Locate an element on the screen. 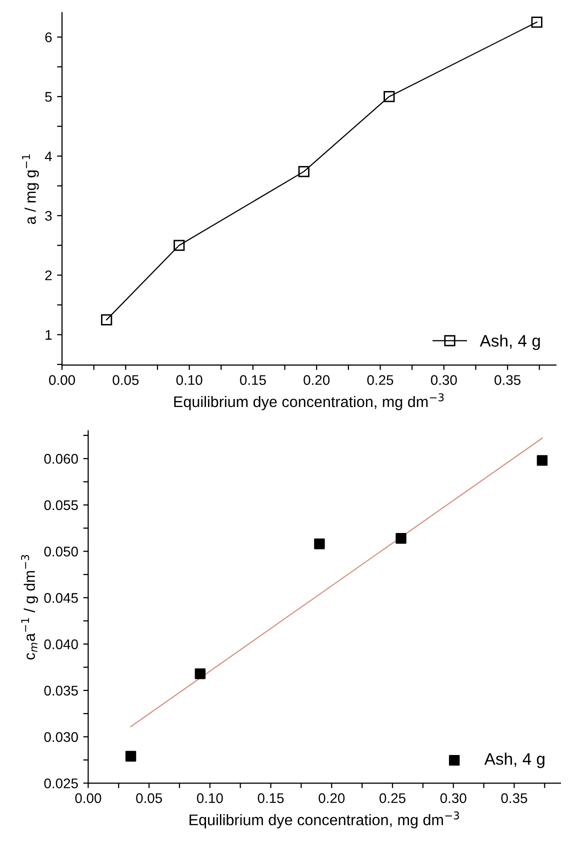  y-tick-label: 6 is located at coordinates (48, 37).